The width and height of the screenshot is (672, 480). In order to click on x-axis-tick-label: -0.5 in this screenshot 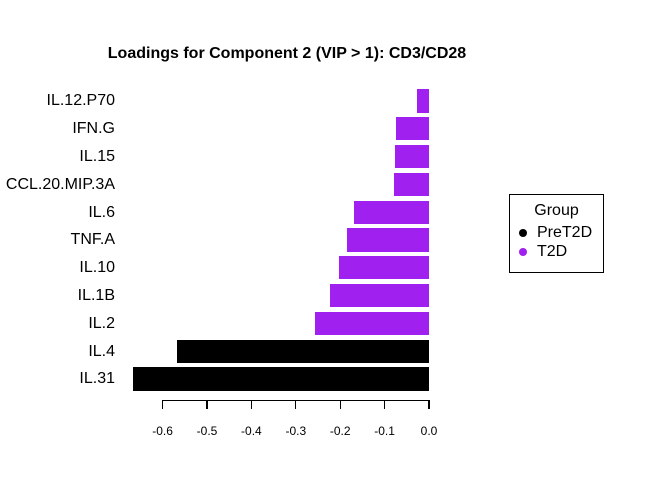, I will do `click(207, 431)`.